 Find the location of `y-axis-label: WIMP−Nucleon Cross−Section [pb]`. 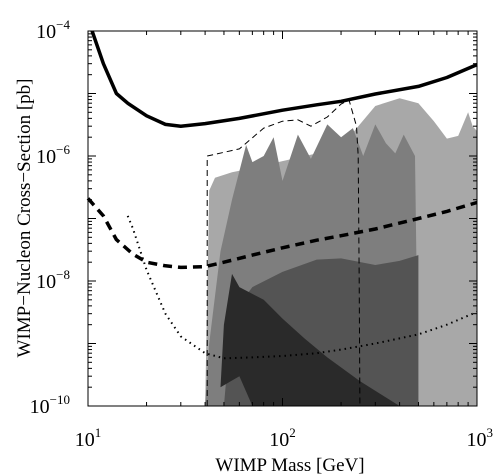

y-axis-label: WIMP−Nucleon Cross−Section [pb] is located at coordinates (24, 218).